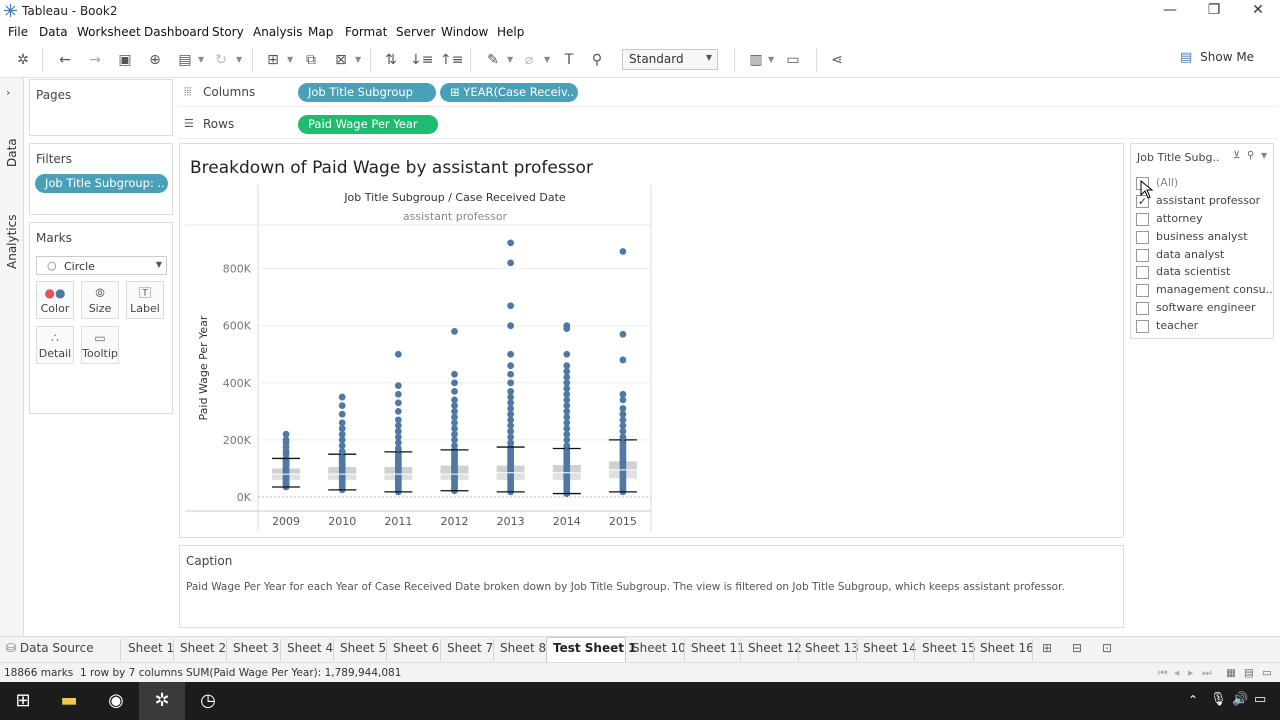  Describe the element at coordinates (1249, 673) in the screenshot. I see `filmstrip-view-icon: ▤` at that location.